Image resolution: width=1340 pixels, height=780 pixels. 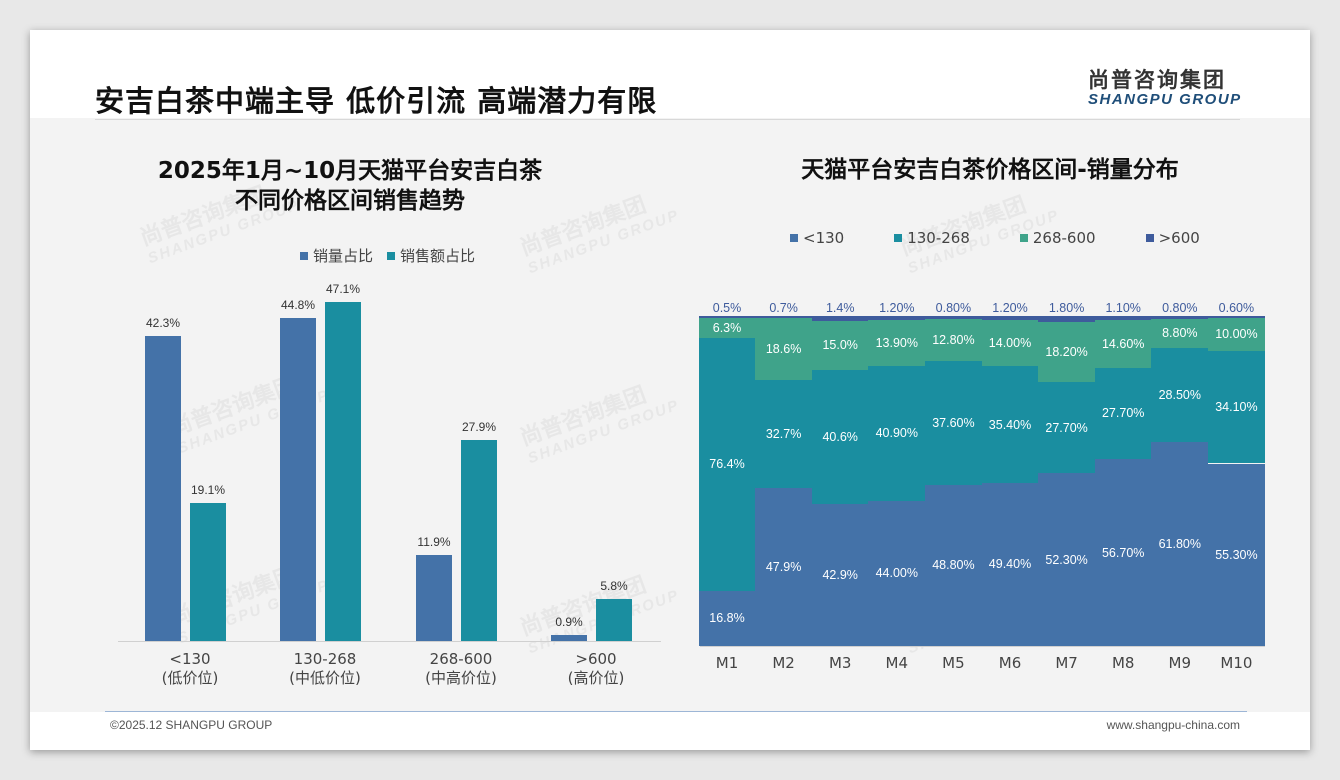 I want to click on data-label: 47.1%, so click(x=343, y=288).